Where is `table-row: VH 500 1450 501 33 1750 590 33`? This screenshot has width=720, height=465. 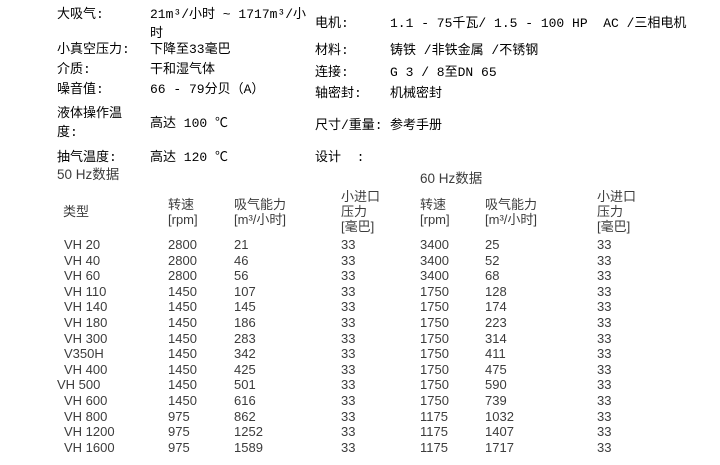
table-row: VH 500 1450 501 33 1750 590 33 is located at coordinates (360, 385).